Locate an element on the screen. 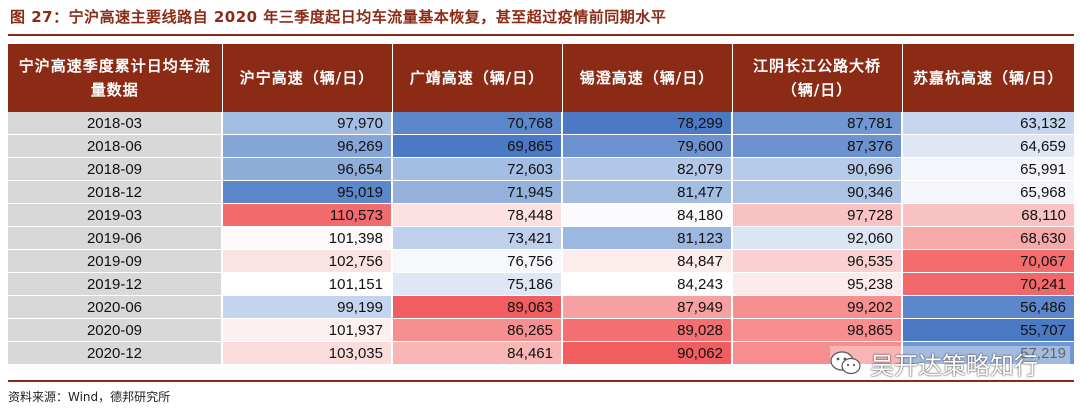  value-cell: 75,186 is located at coordinates (477, 284).